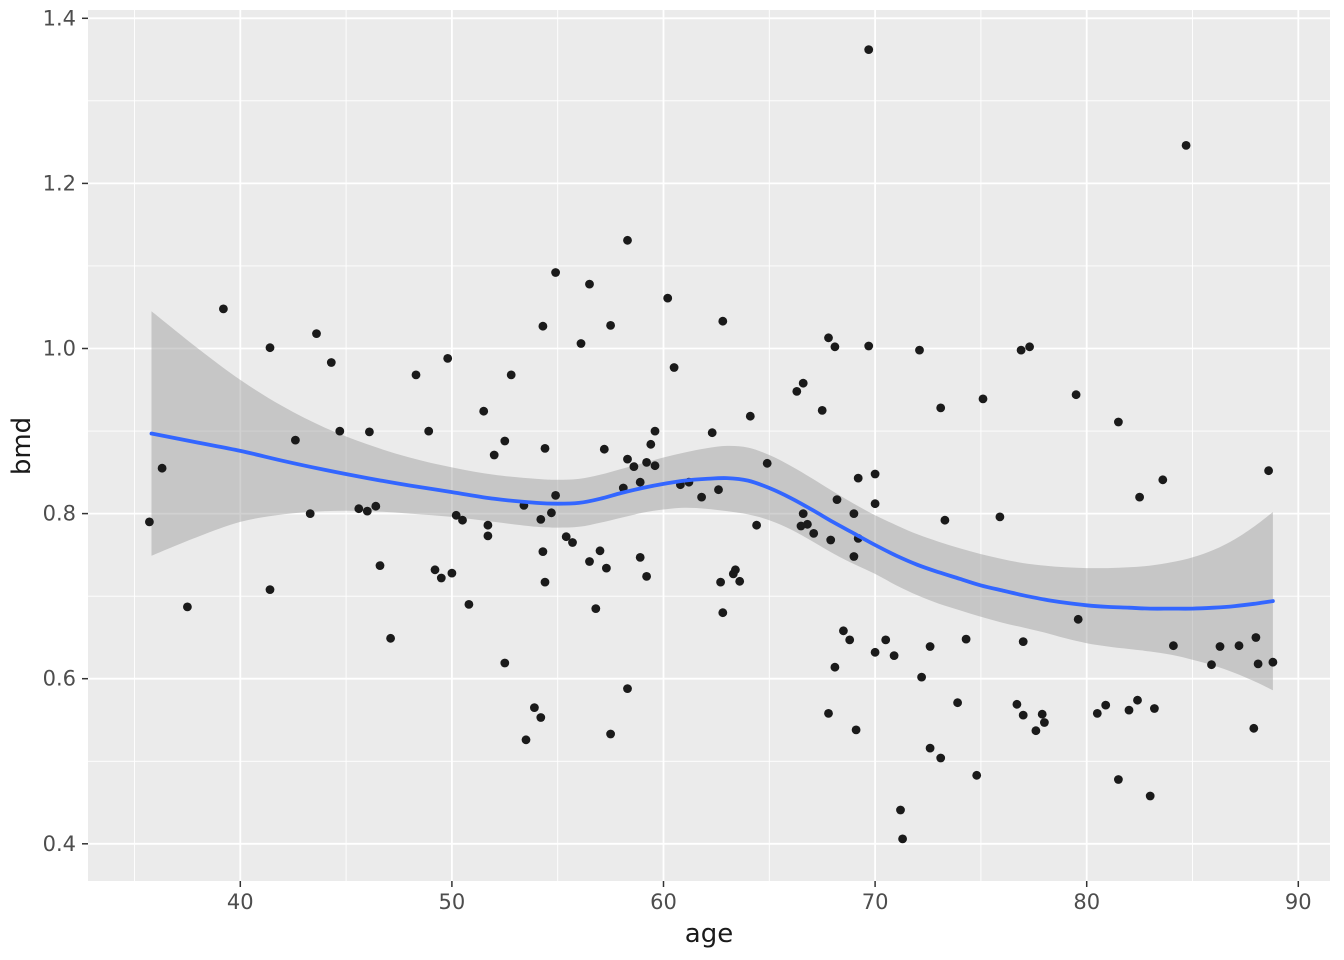 This screenshot has width=1344, height=960. I want to click on y-axis-title: bmd, so click(22, 446).